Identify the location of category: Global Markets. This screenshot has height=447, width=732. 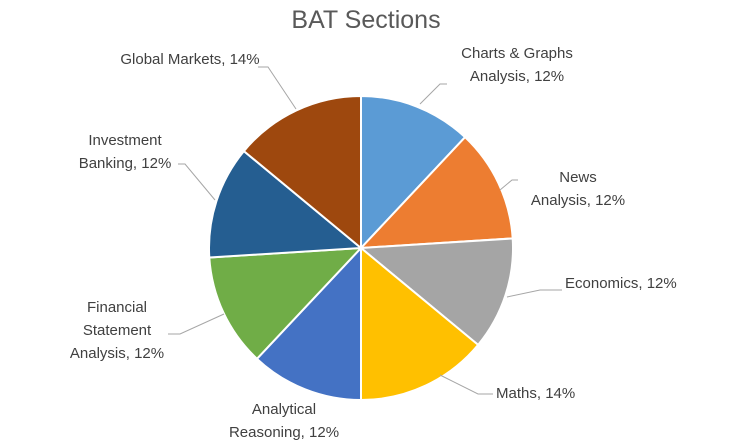
(171, 59).